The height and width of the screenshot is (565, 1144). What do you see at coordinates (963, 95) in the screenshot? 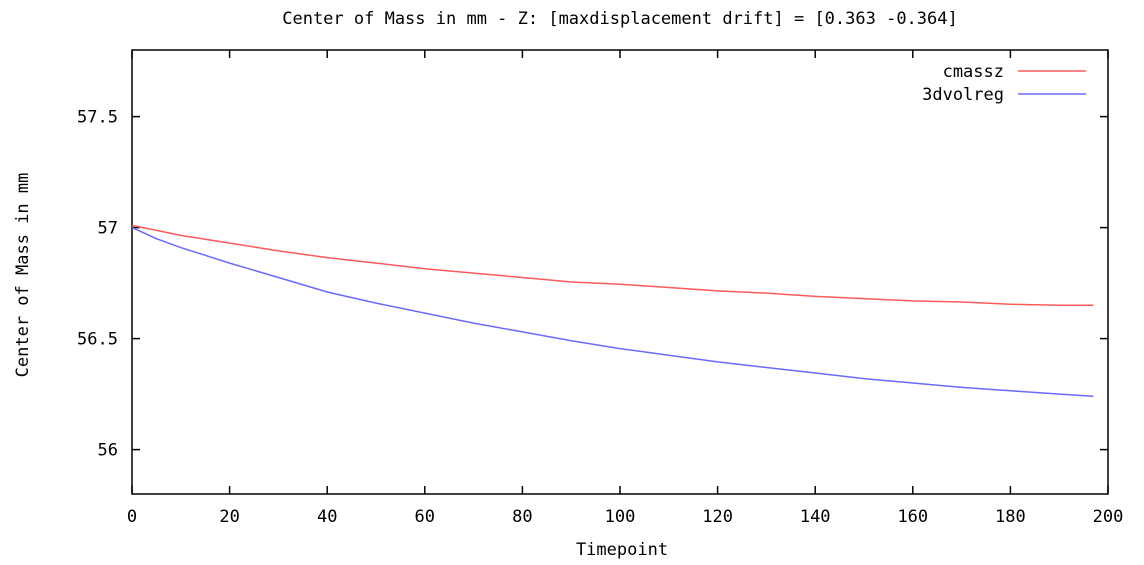
I see `legend-label: 3dvolreg` at bounding box center [963, 95].